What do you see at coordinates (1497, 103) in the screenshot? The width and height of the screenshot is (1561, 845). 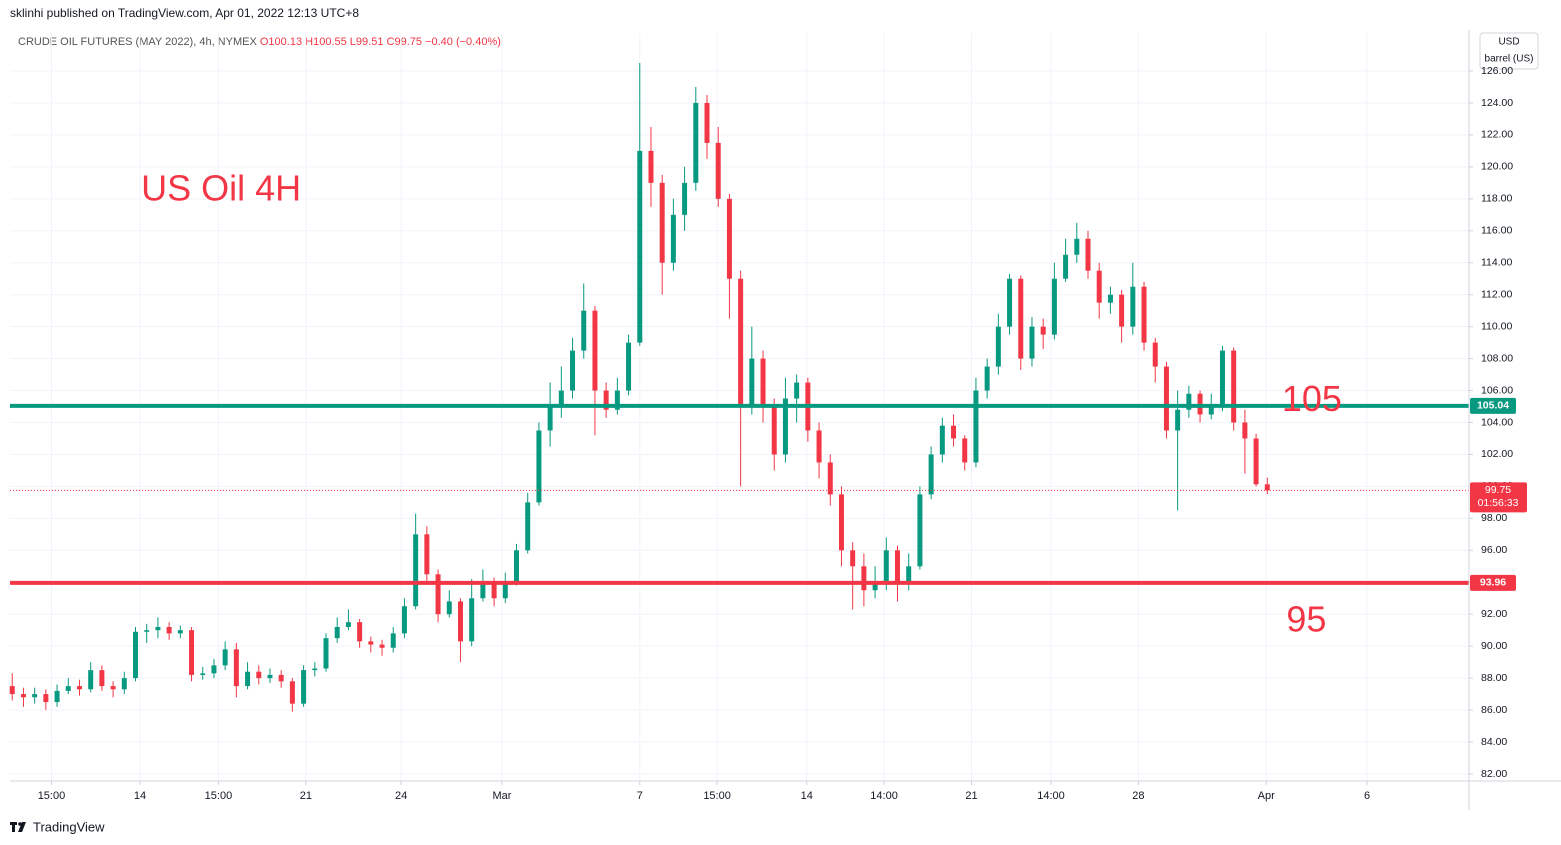 I see `y-tick-label: 124.00` at bounding box center [1497, 103].